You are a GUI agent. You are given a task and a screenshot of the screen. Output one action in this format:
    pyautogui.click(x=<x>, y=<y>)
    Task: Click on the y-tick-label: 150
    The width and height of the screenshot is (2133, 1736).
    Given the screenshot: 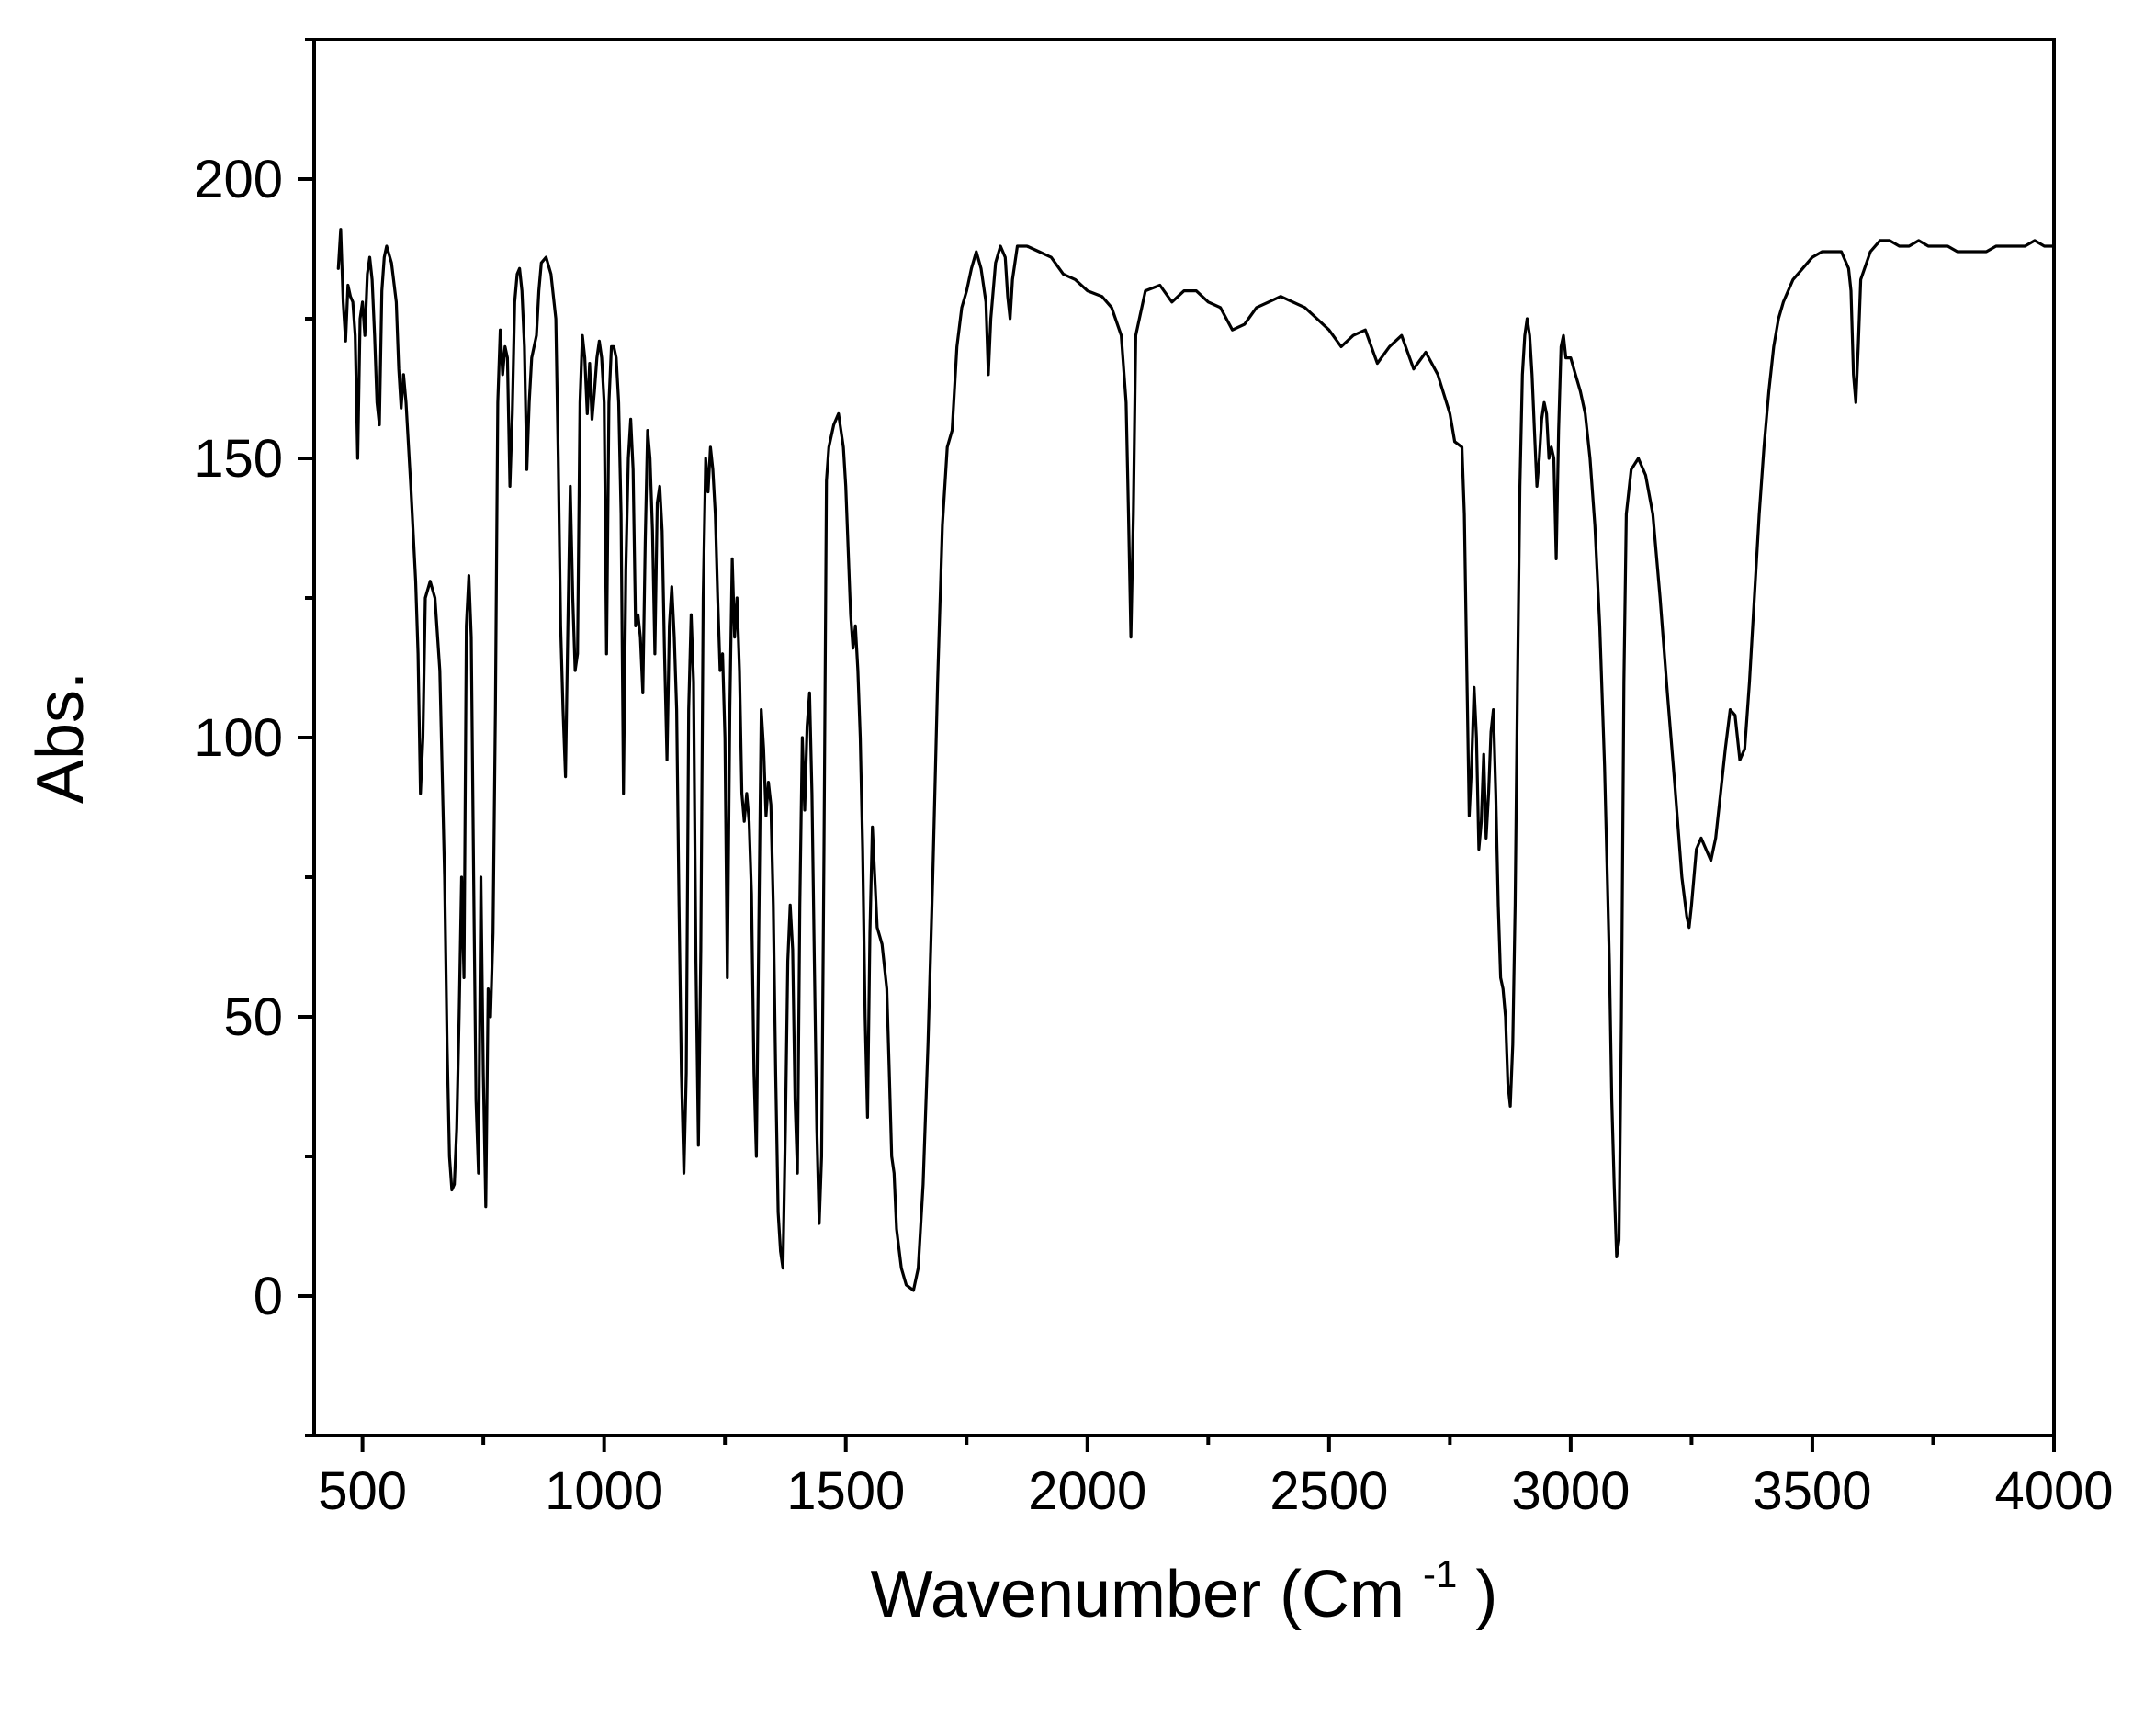 What is the action you would take?
    pyautogui.click(x=238, y=459)
    